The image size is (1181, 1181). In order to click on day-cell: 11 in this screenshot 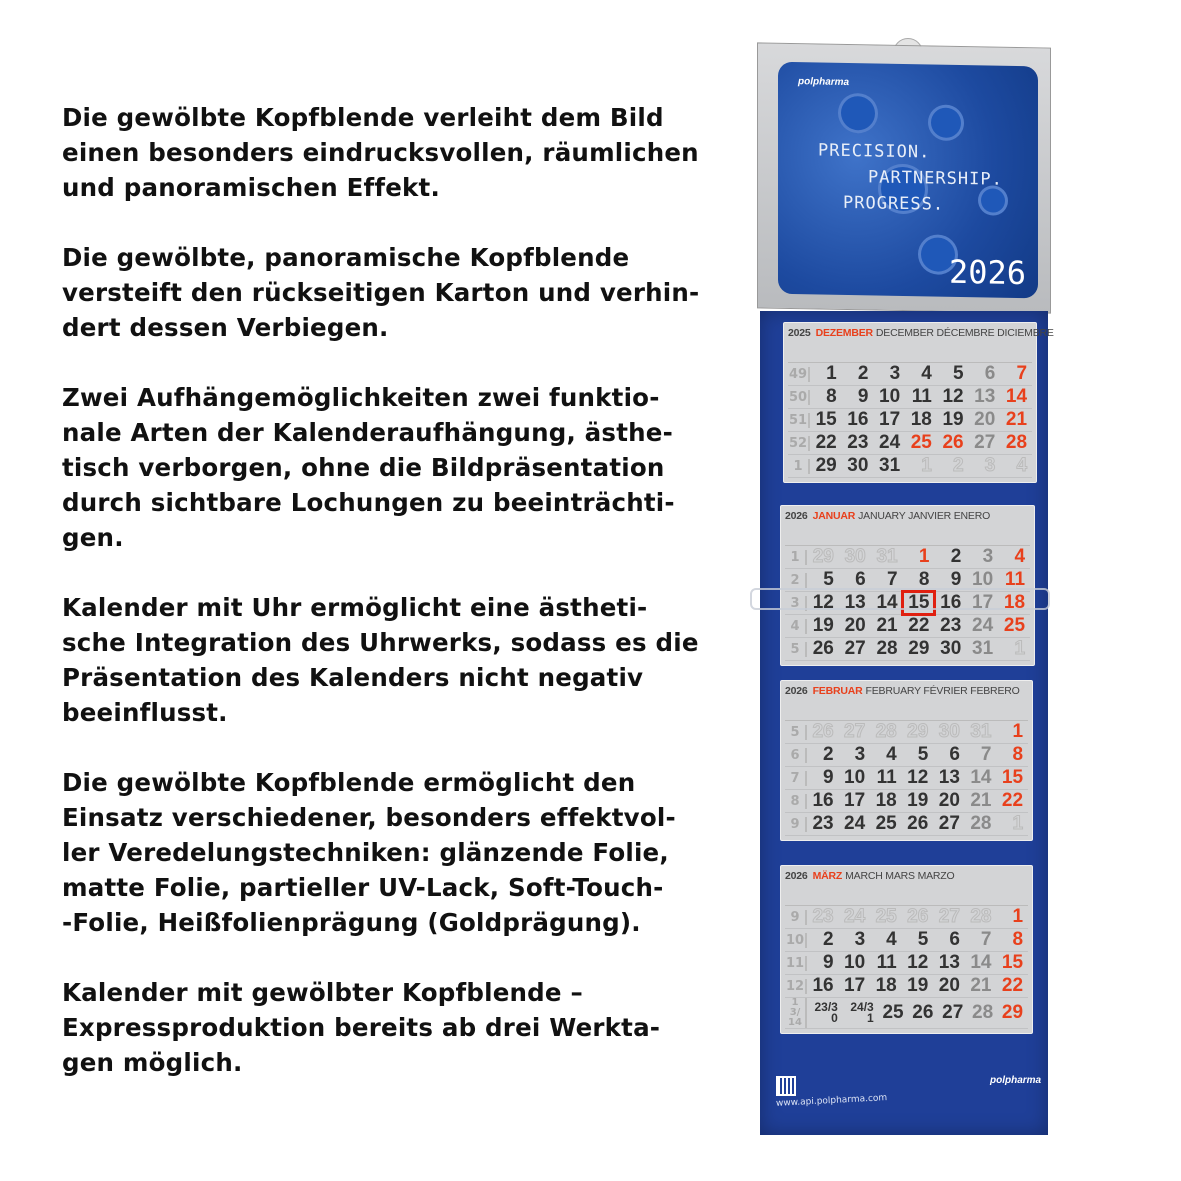, I will do `click(886, 777)`.